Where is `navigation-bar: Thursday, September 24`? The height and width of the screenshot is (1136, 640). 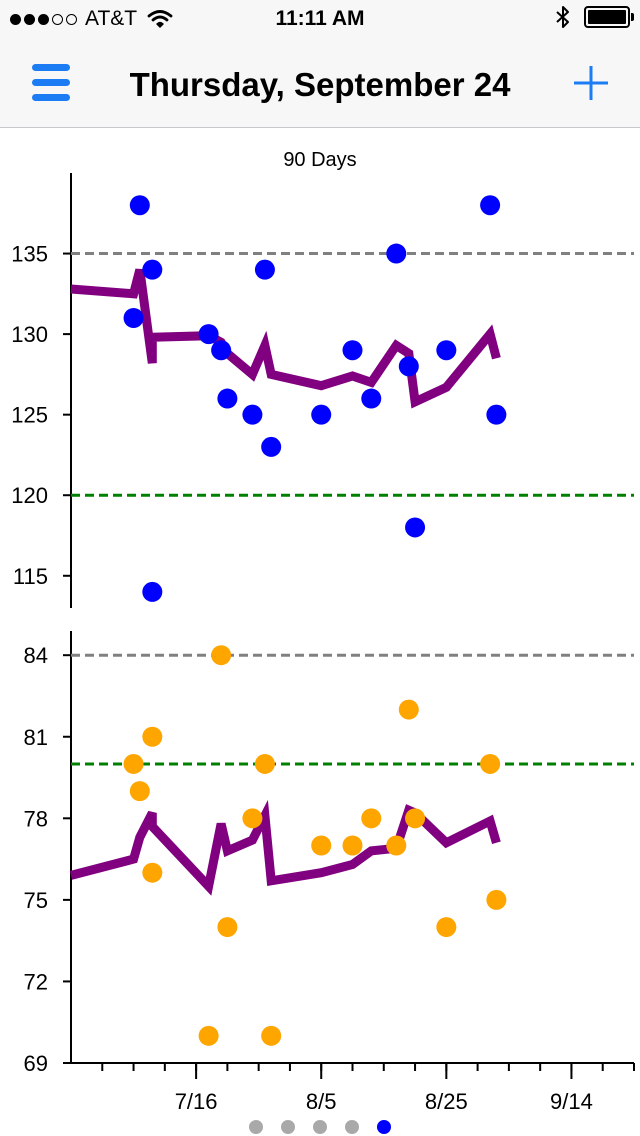 navigation-bar: Thursday, September 24 is located at coordinates (320, 84).